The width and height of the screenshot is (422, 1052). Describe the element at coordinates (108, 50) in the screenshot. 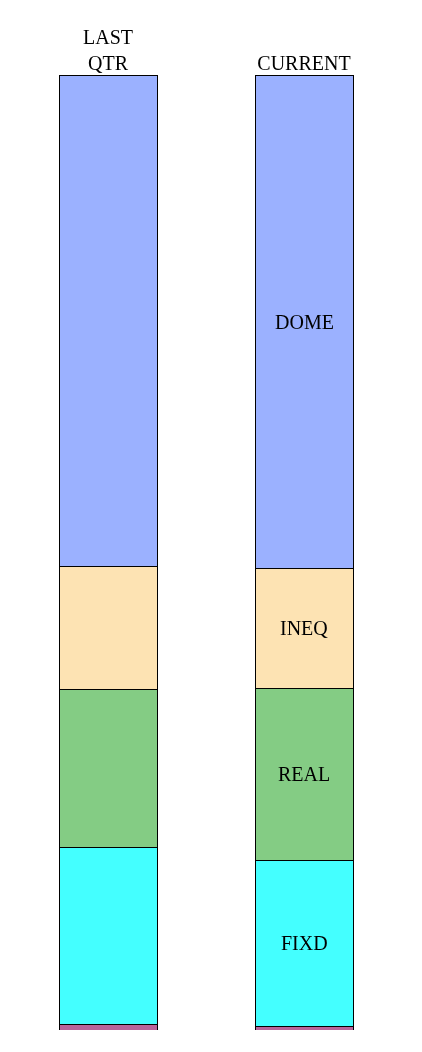

I see `x-tick-label: LAST QTR` at that location.